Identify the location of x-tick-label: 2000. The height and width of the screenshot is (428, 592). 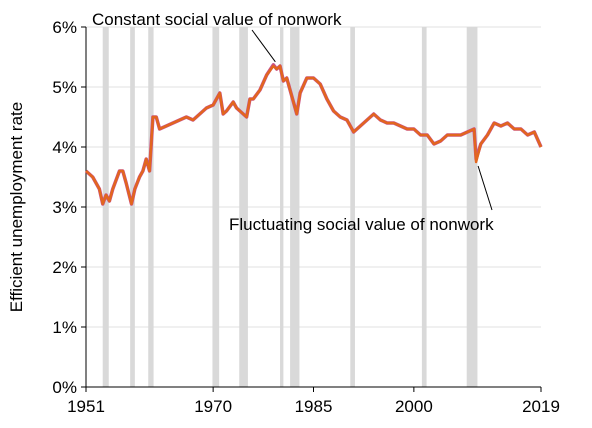
(414, 406).